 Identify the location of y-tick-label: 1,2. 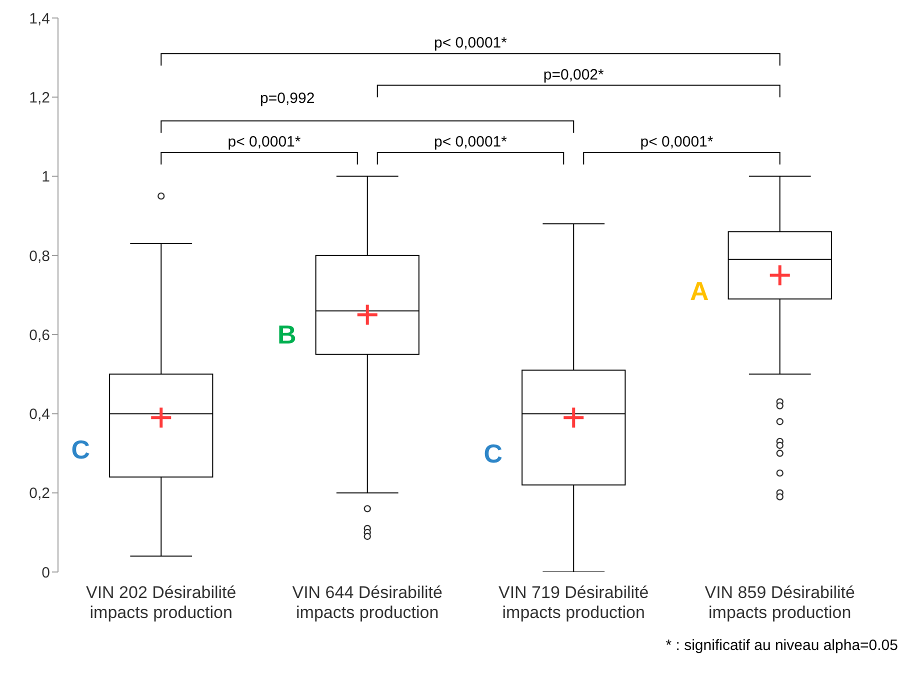
(39, 97).